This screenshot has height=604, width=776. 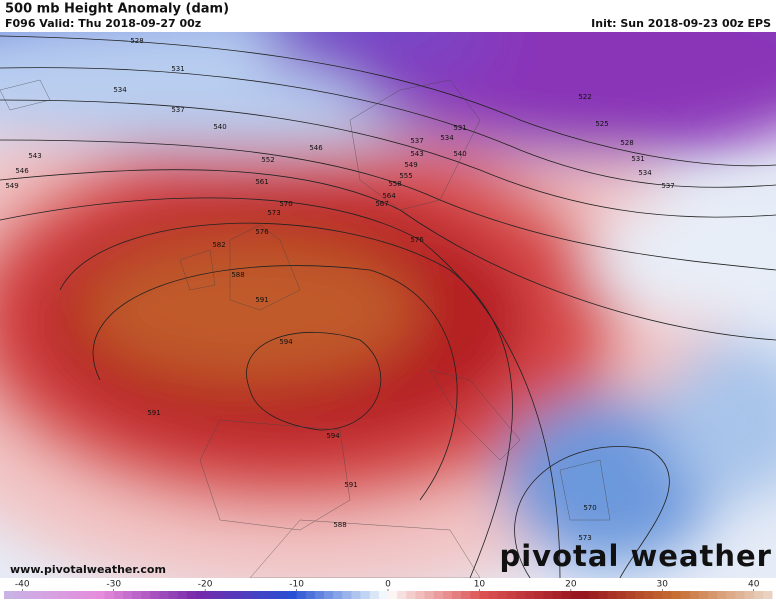 What do you see at coordinates (339, 525) in the screenshot?
I see `contour-label: 588` at bounding box center [339, 525].